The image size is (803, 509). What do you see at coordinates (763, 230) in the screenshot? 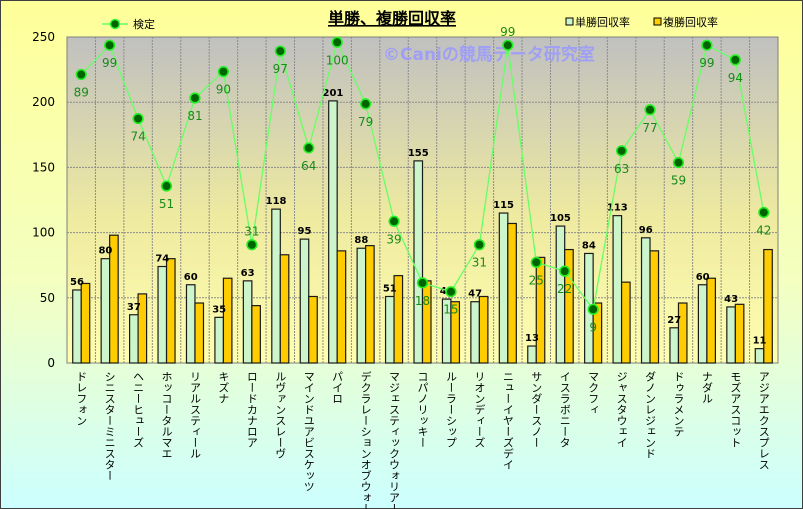
I see `kentei-value-label: 42` at bounding box center [763, 230].